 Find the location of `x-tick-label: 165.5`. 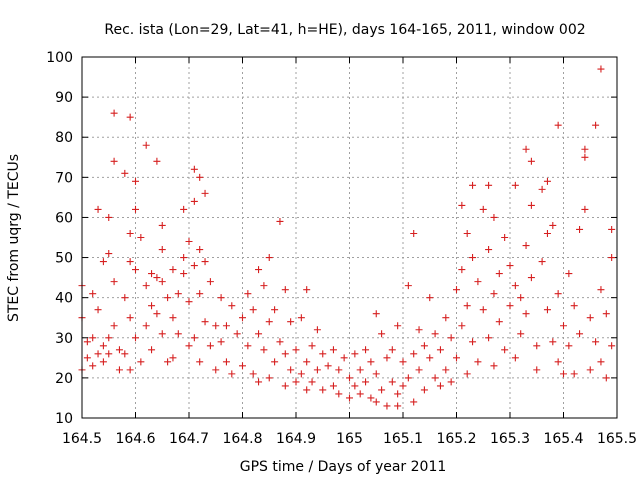

x-tick-label: 165.5 is located at coordinates (617, 439).